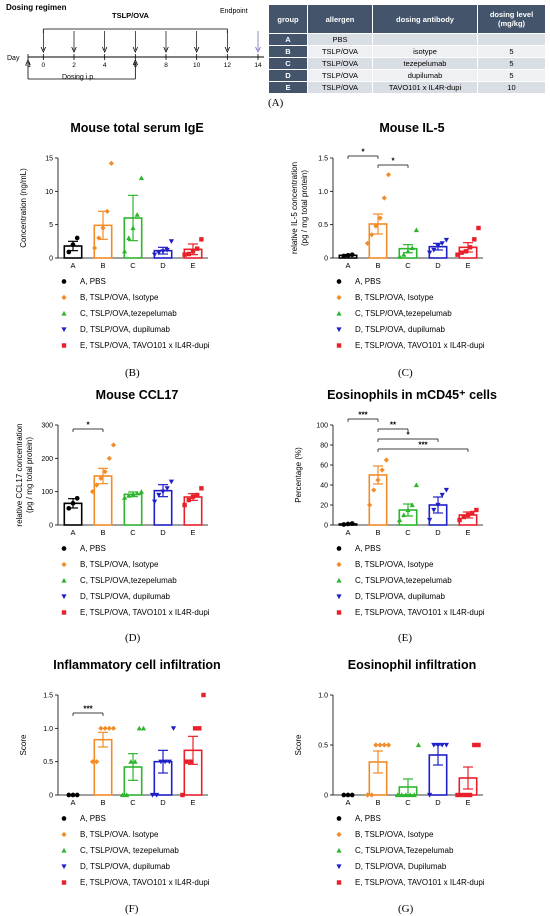  Describe the element at coordinates (163, 532) in the screenshot. I see `x-tick-label: D` at that location.